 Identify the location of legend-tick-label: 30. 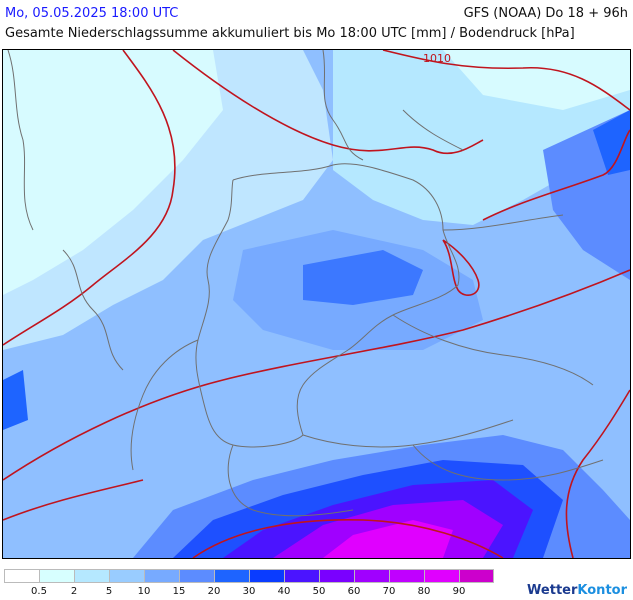
(249, 591).